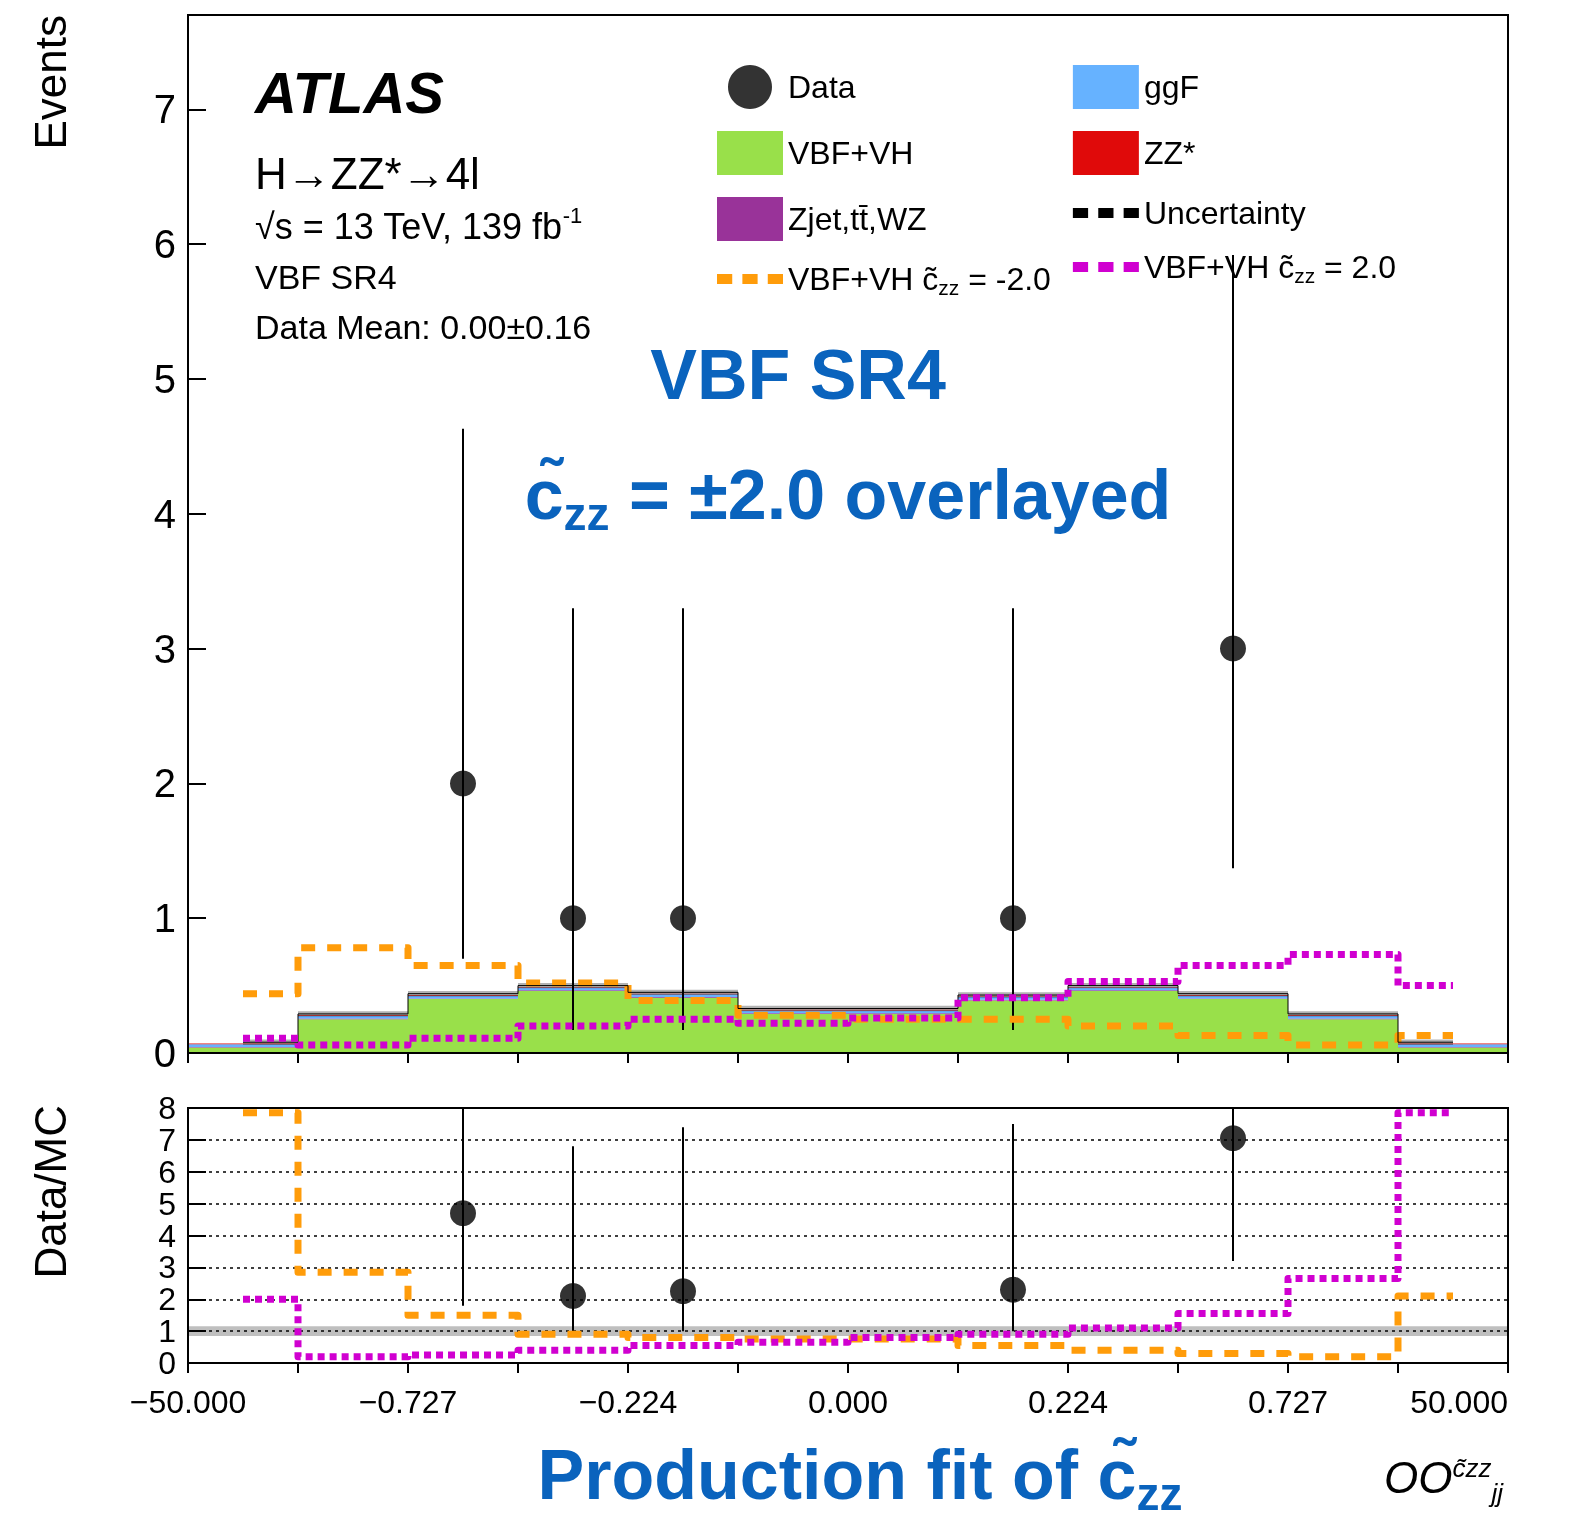 This screenshot has width=1573, height=1525. What do you see at coordinates (367, 173) in the screenshot?
I see `annotation: H→ZZ*→4l` at bounding box center [367, 173].